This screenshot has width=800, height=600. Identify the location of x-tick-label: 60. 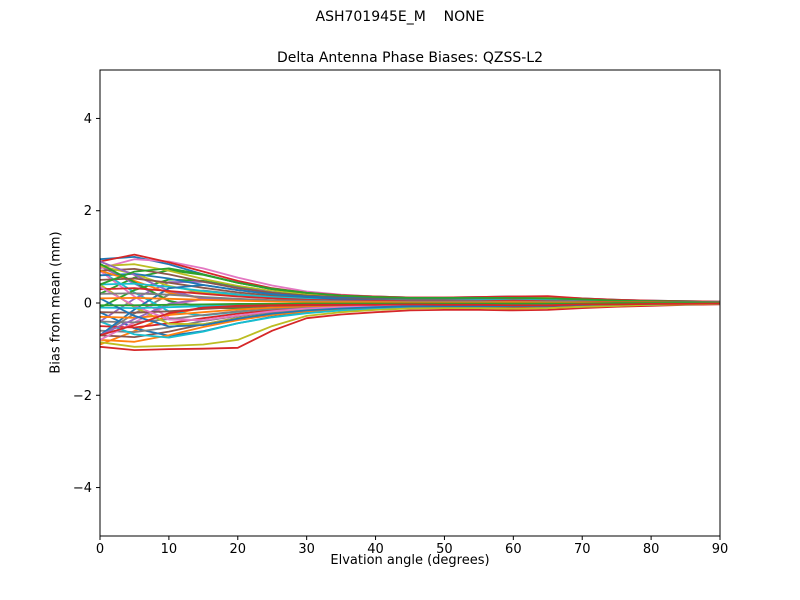
(513, 549).